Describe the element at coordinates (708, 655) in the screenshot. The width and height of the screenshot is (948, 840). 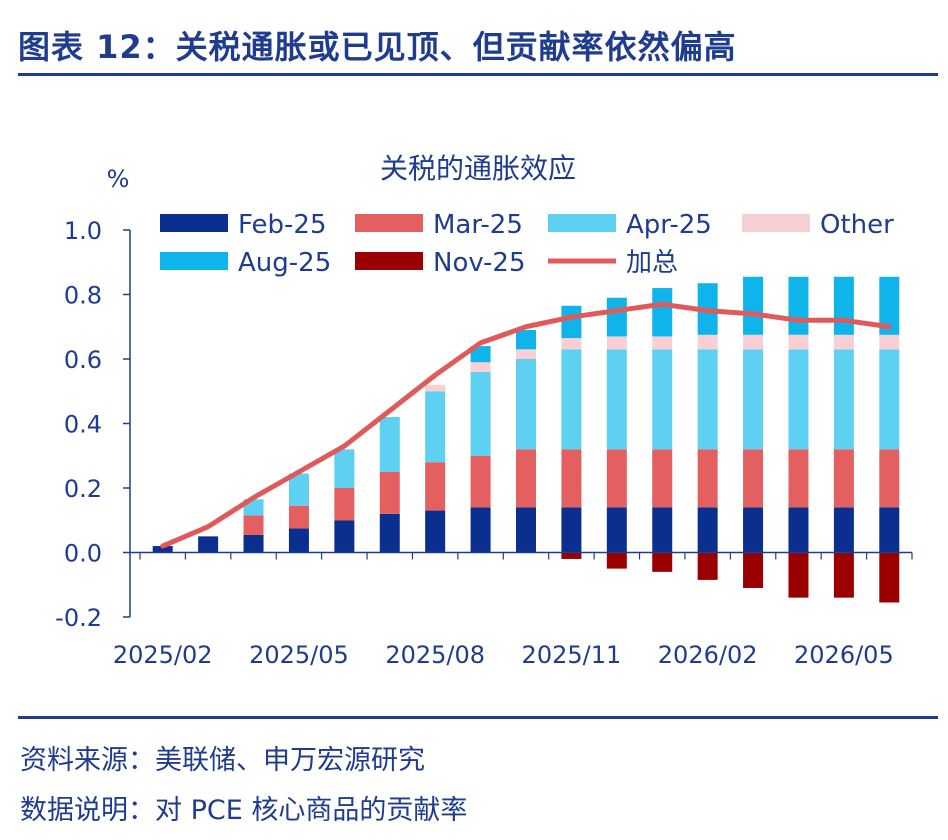
I see `x-tick-label: 2026/02` at that location.